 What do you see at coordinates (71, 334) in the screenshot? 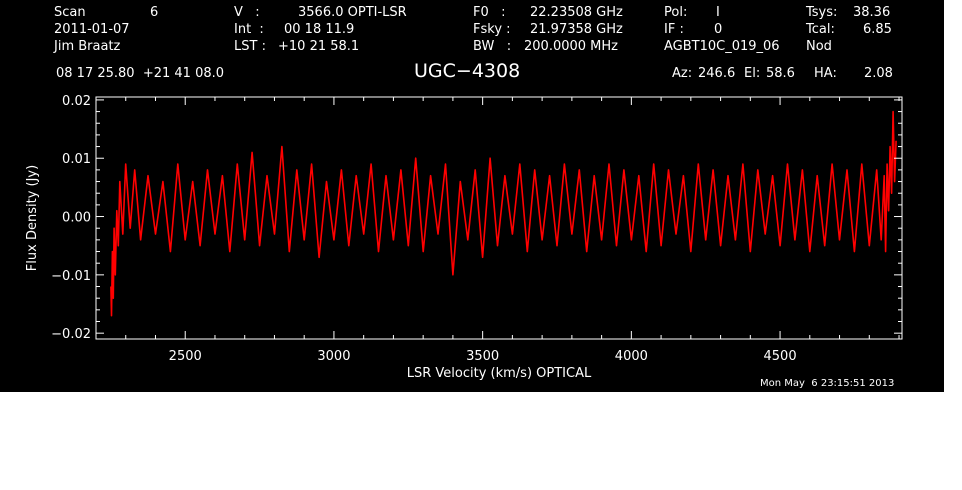
I see `y-tick-label: −0.02` at bounding box center [71, 334].